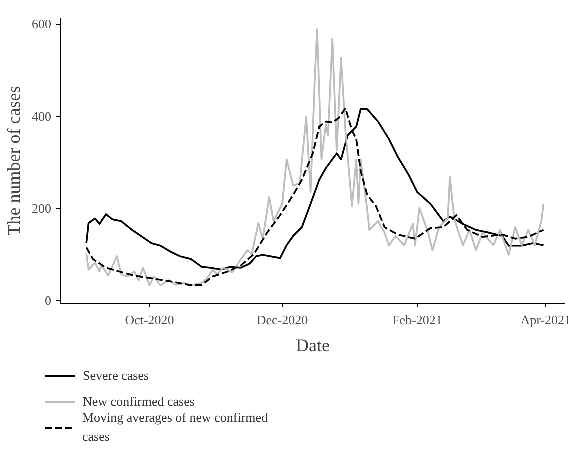  I want to click on y-tick-label: 600, so click(42, 24).